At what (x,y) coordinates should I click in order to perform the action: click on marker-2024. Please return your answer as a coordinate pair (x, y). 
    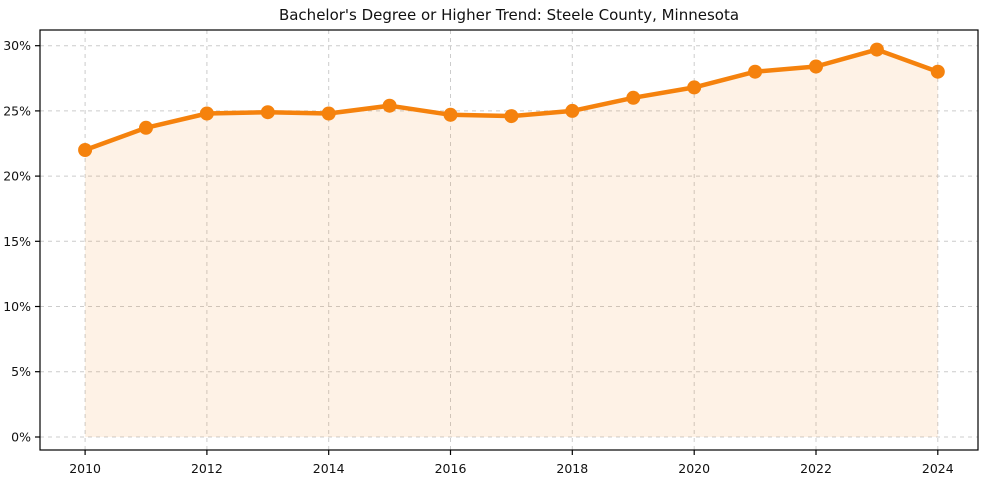
    Looking at the image, I should click on (937, 71).